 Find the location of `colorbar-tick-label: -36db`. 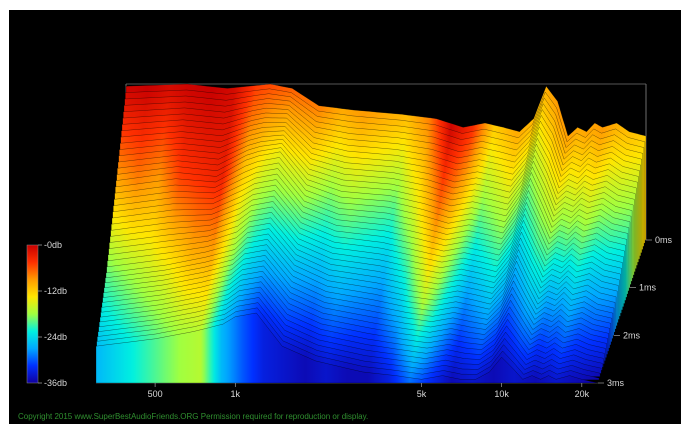

colorbar-tick-label: -36db is located at coordinates (55, 383).